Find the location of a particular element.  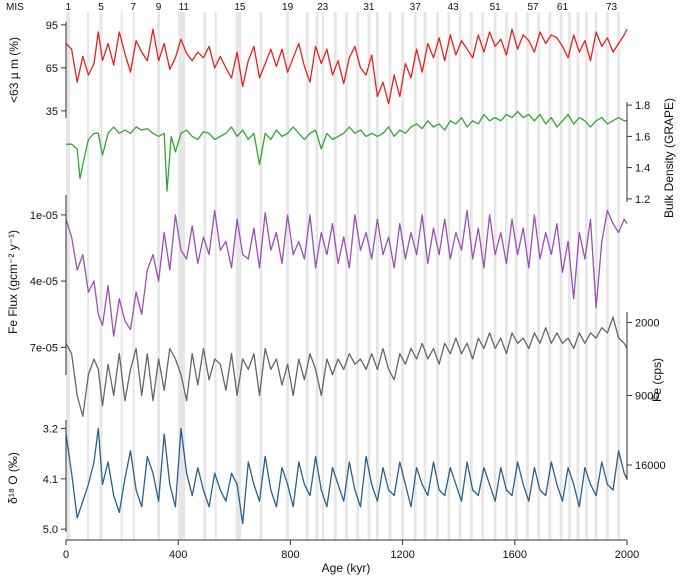

bulk_density-tick-label-0: 1.8 is located at coordinates (642, 106).